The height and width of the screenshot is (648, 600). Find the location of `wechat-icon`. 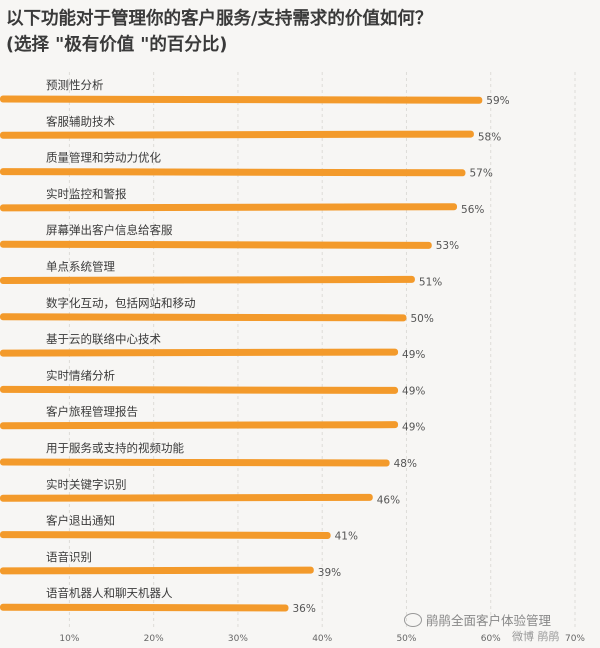

wechat-icon is located at coordinates (413, 620).